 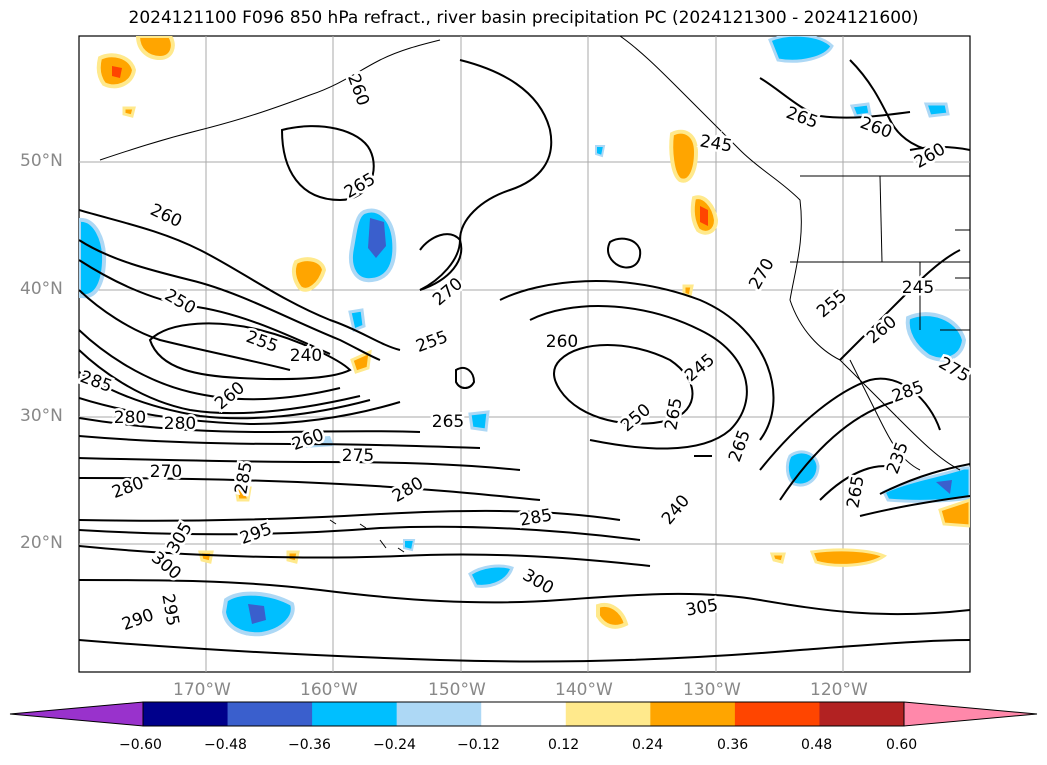 I want to click on colorbar, so click(x=523, y=714).